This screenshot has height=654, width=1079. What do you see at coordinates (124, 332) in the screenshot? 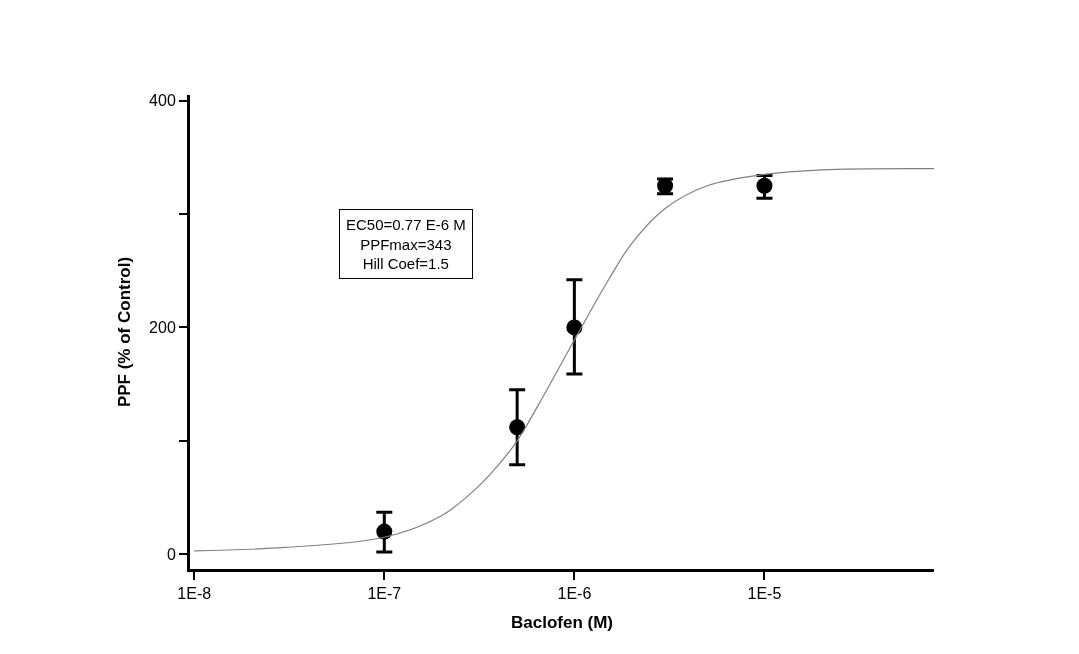
I see `y-axis-title: PPF (% of Control)` at bounding box center [124, 332].